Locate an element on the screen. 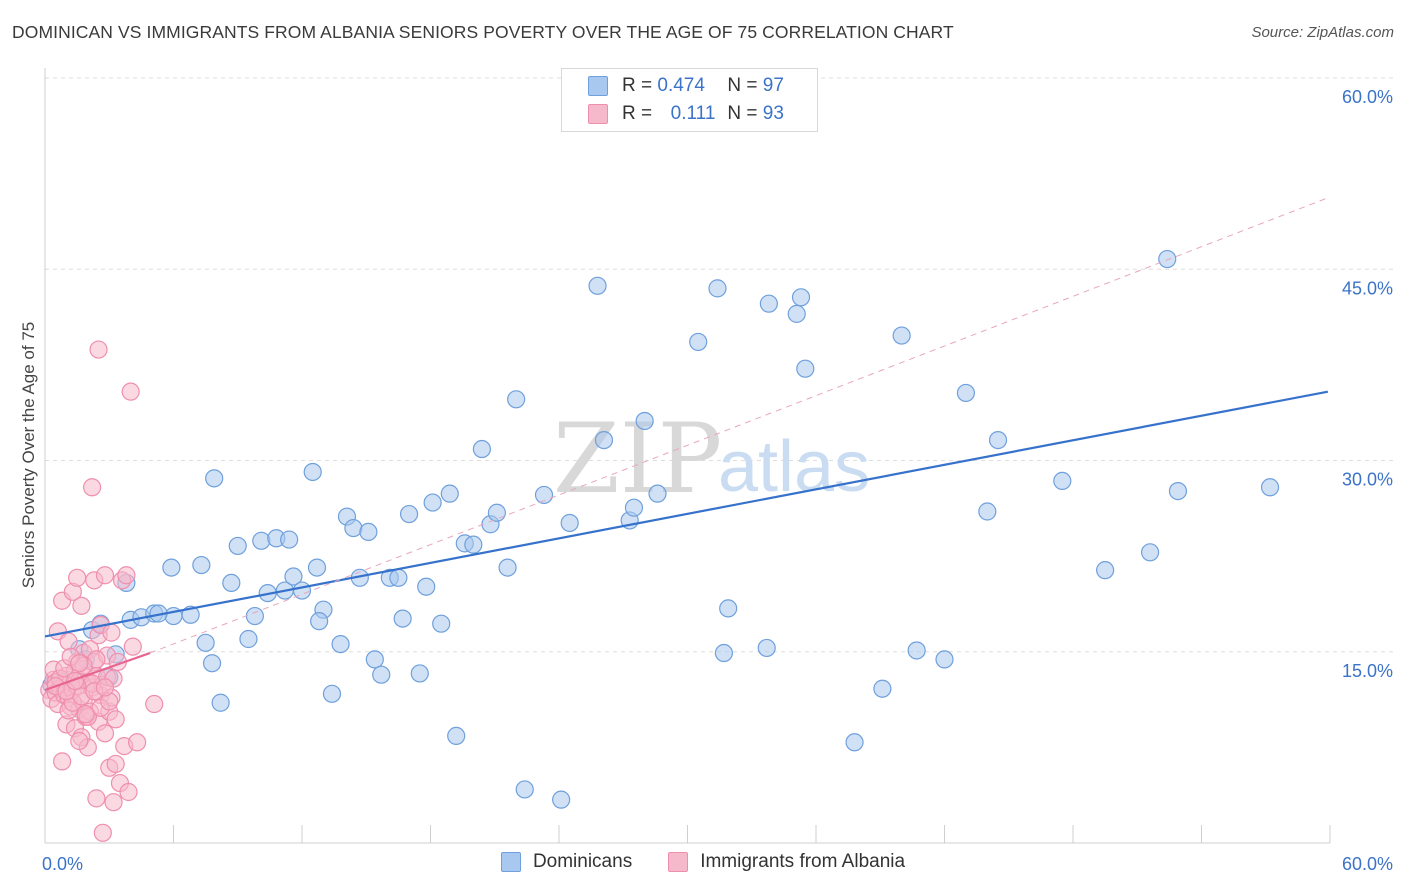 This screenshot has width=1406, height=892. y-tick-labels: 15.0% 30.0% 45.0% 60.0% is located at coordinates (1367, 384).